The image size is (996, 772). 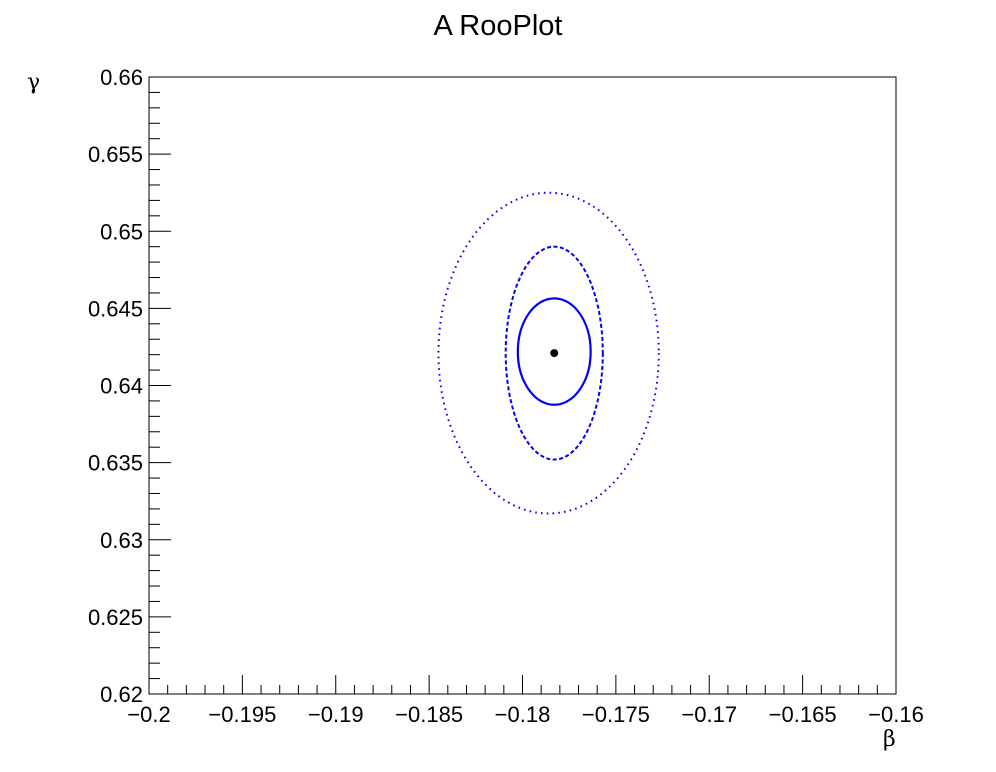 I want to click on y-tick-label: 0.65, so click(x=121, y=231).